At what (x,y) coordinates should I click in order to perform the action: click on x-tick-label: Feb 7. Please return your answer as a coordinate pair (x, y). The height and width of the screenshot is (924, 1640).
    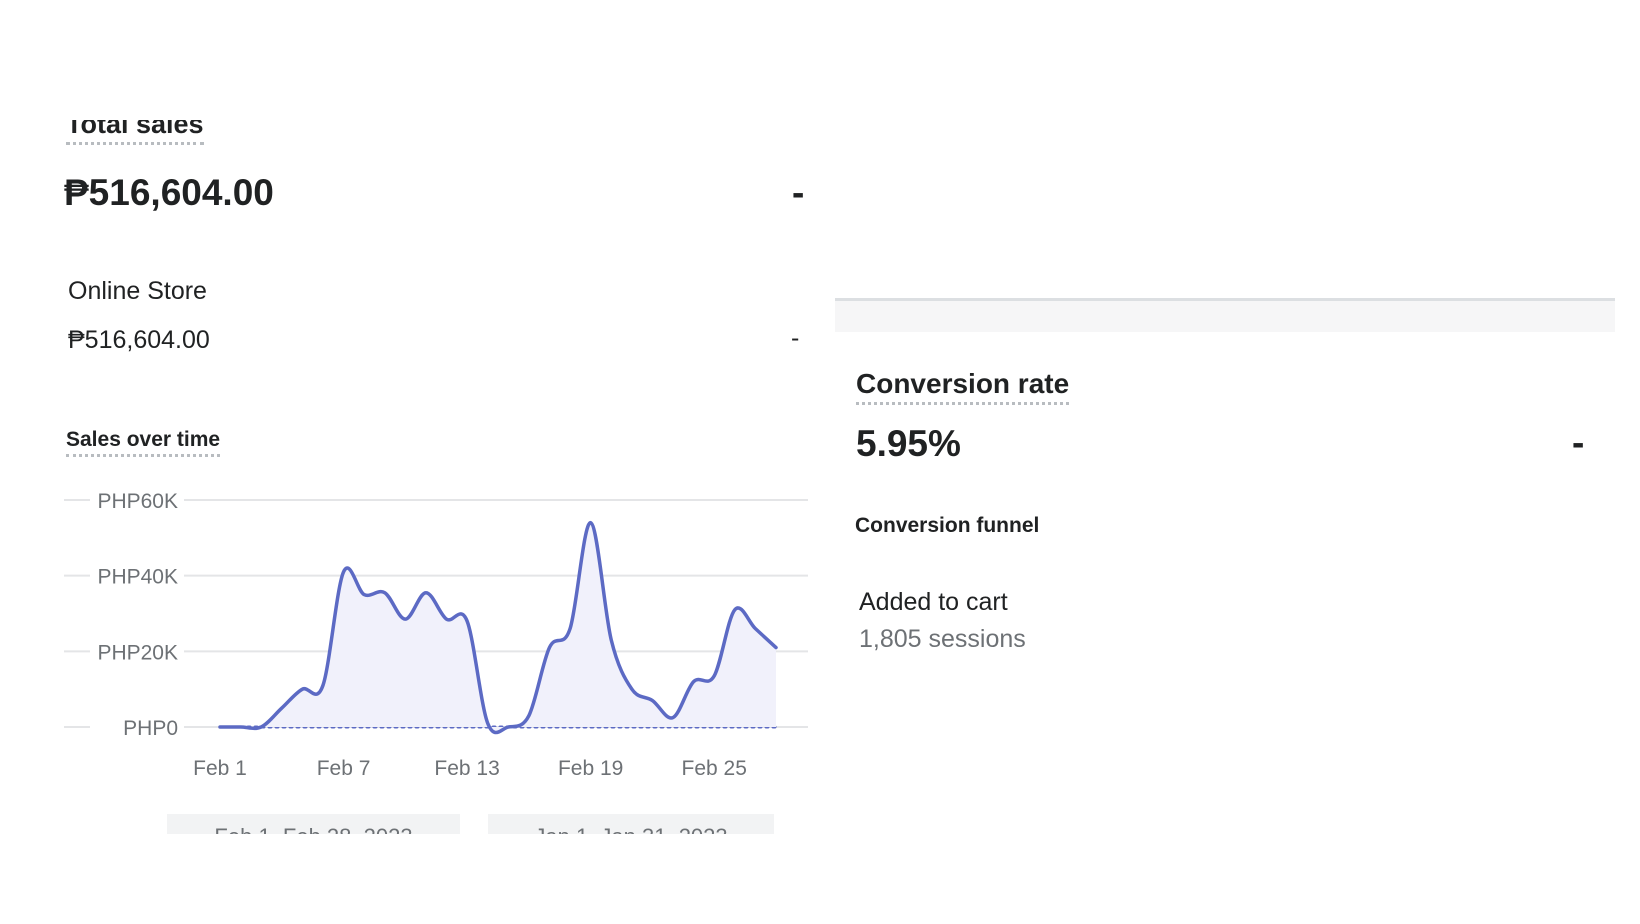
    Looking at the image, I should click on (344, 768).